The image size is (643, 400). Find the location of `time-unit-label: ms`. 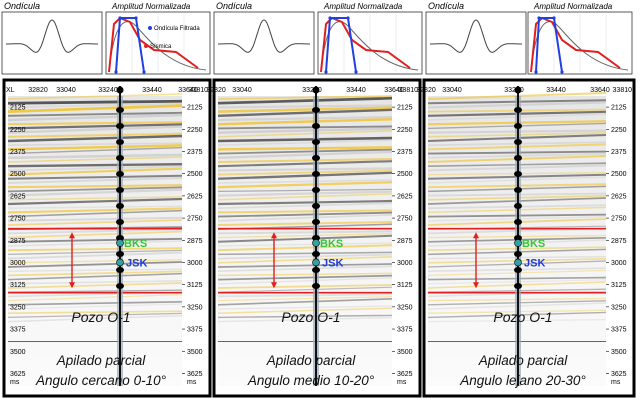

time-unit-label: ms is located at coordinates (616, 382).